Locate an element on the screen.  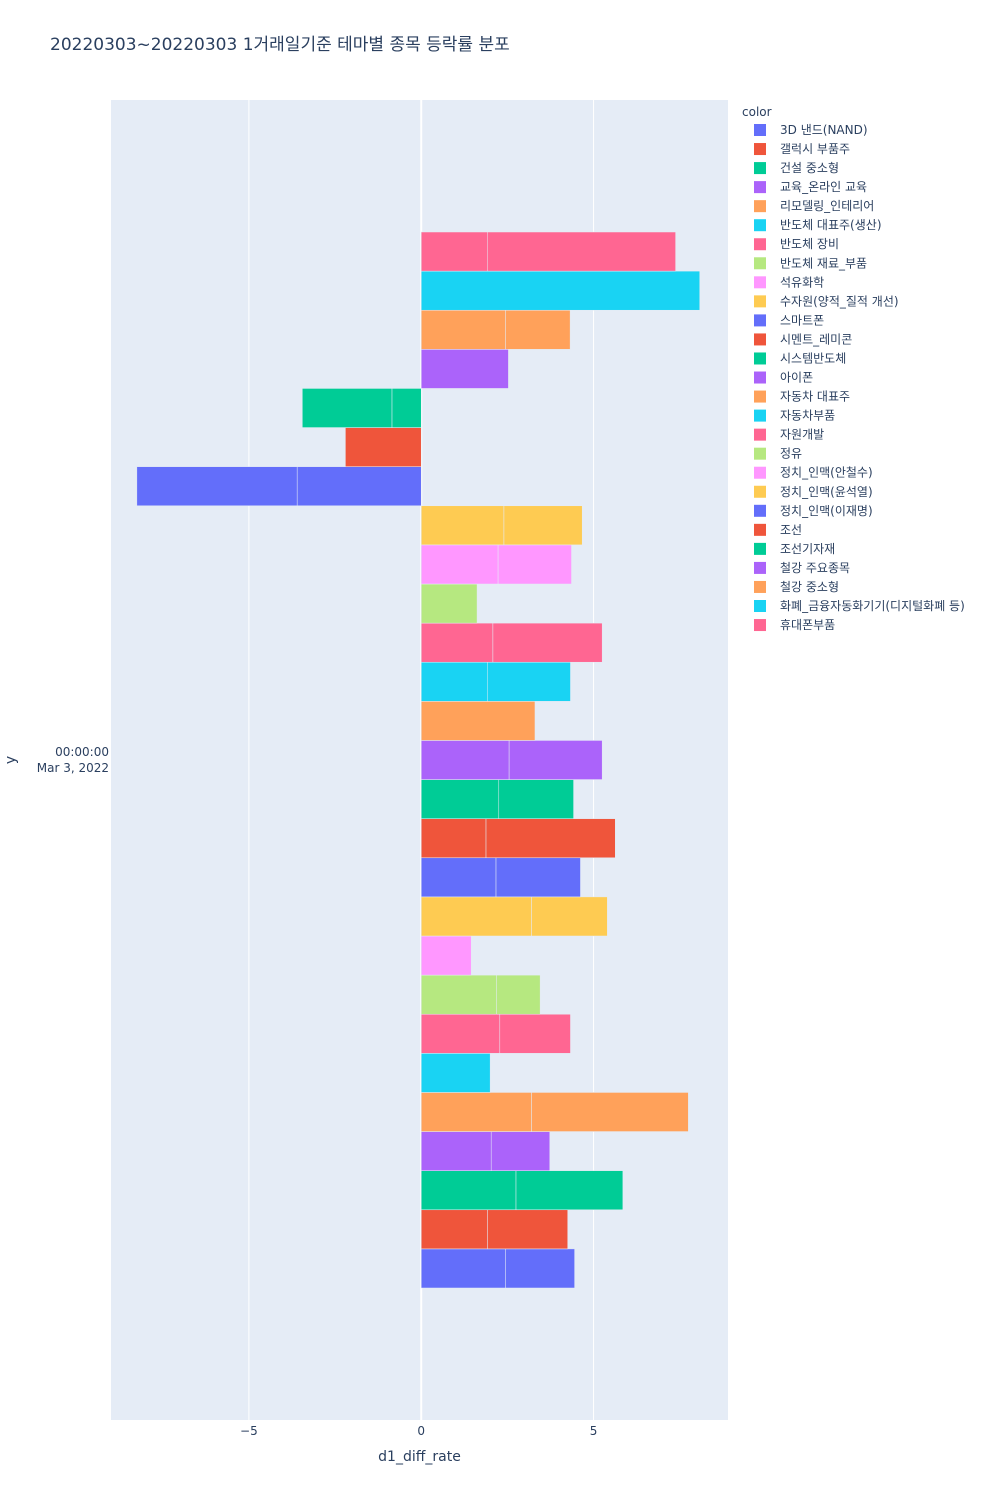
bar-반도체-장비-0 is located at coordinates (460, 1033).